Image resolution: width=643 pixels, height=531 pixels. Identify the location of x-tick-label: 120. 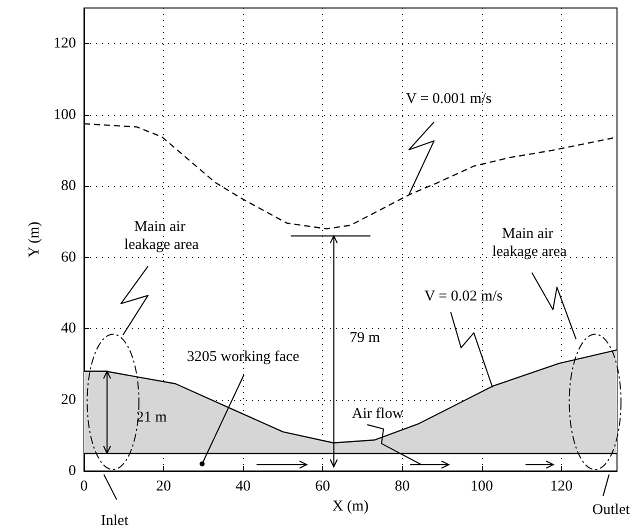
(561, 486).